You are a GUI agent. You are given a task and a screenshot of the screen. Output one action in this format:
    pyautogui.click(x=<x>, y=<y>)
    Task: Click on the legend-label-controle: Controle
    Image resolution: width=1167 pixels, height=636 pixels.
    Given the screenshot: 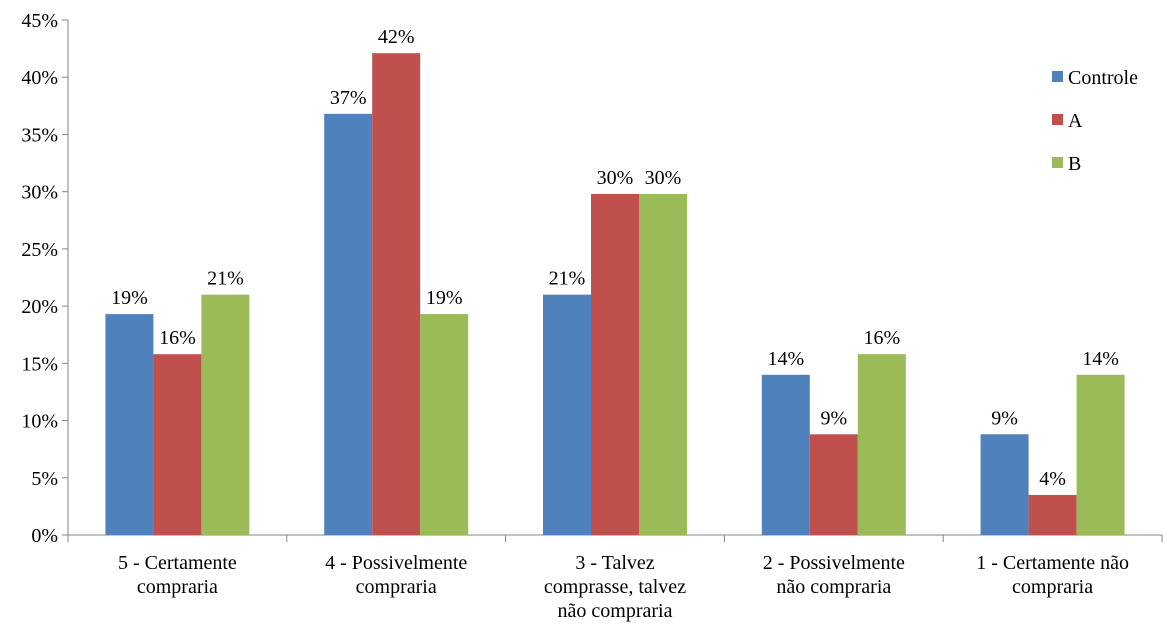 What is the action you would take?
    pyautogui.click(x=1103, y=78)
    